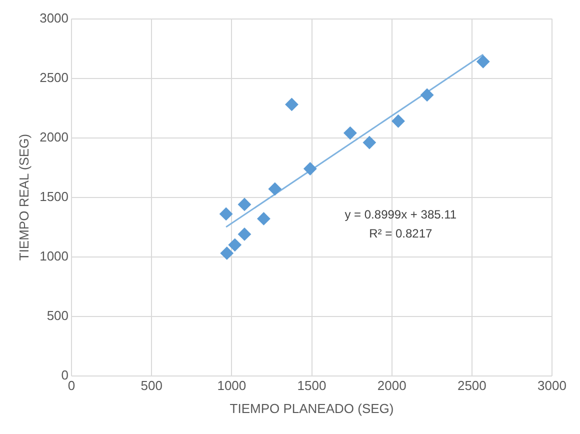  I want to click on y-tick-label: 1500, so click(54, 196).